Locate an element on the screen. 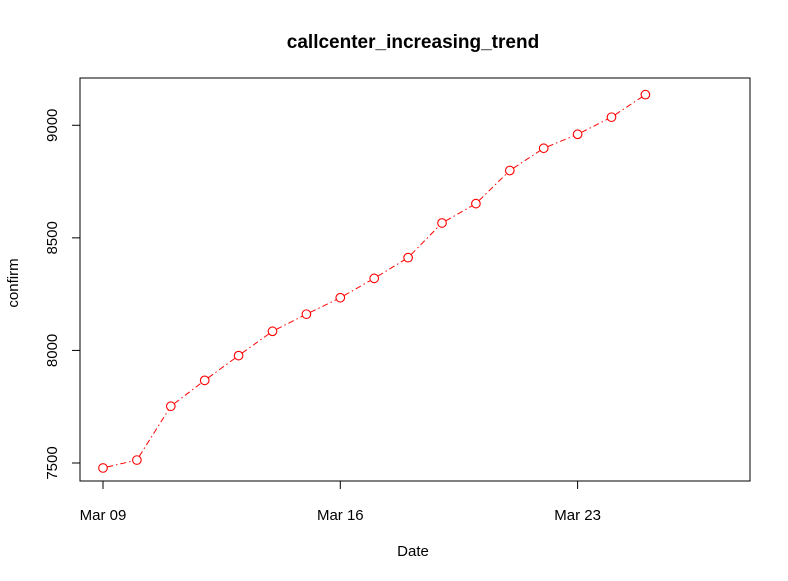 Image resolution: width=788 pixels, height=581 pixels. x-tick-label: Mar 16 is located at coordinates (340, 515).